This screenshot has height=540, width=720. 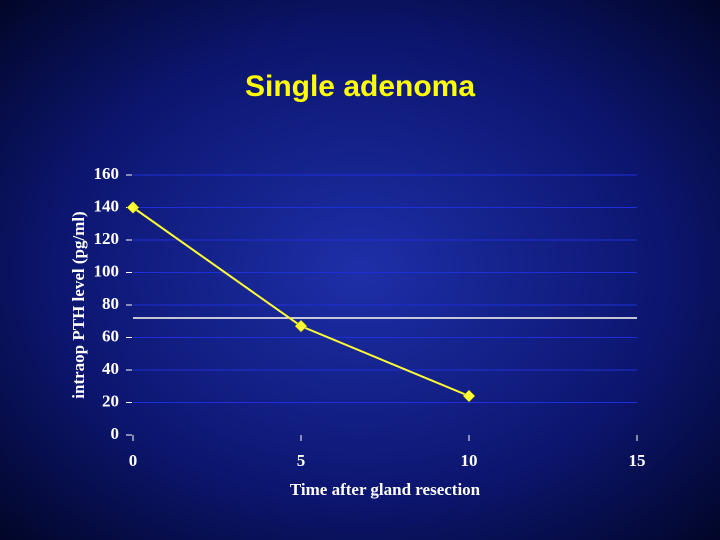 I want to click on chart-title: Single adenoma, so click(x=360, y=86).